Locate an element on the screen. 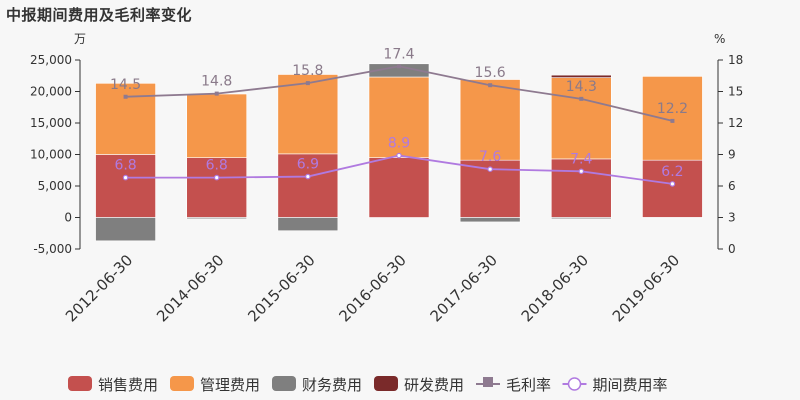 Image resolution: width=800 pixels, height=400 pixels. legend-label: 期间费用率 is located at coordinates (630, 385).